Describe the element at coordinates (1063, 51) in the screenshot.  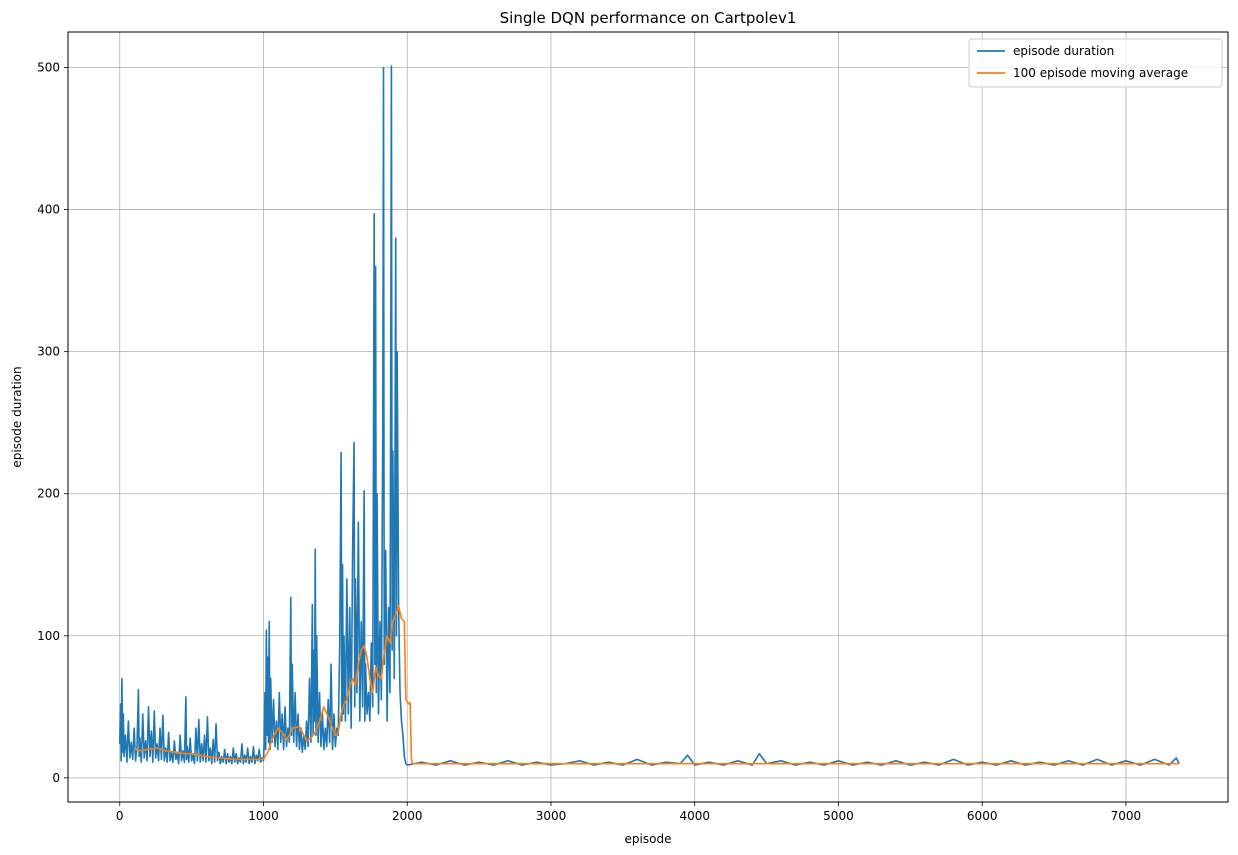
I see `legend-label: episode duration` at that location.